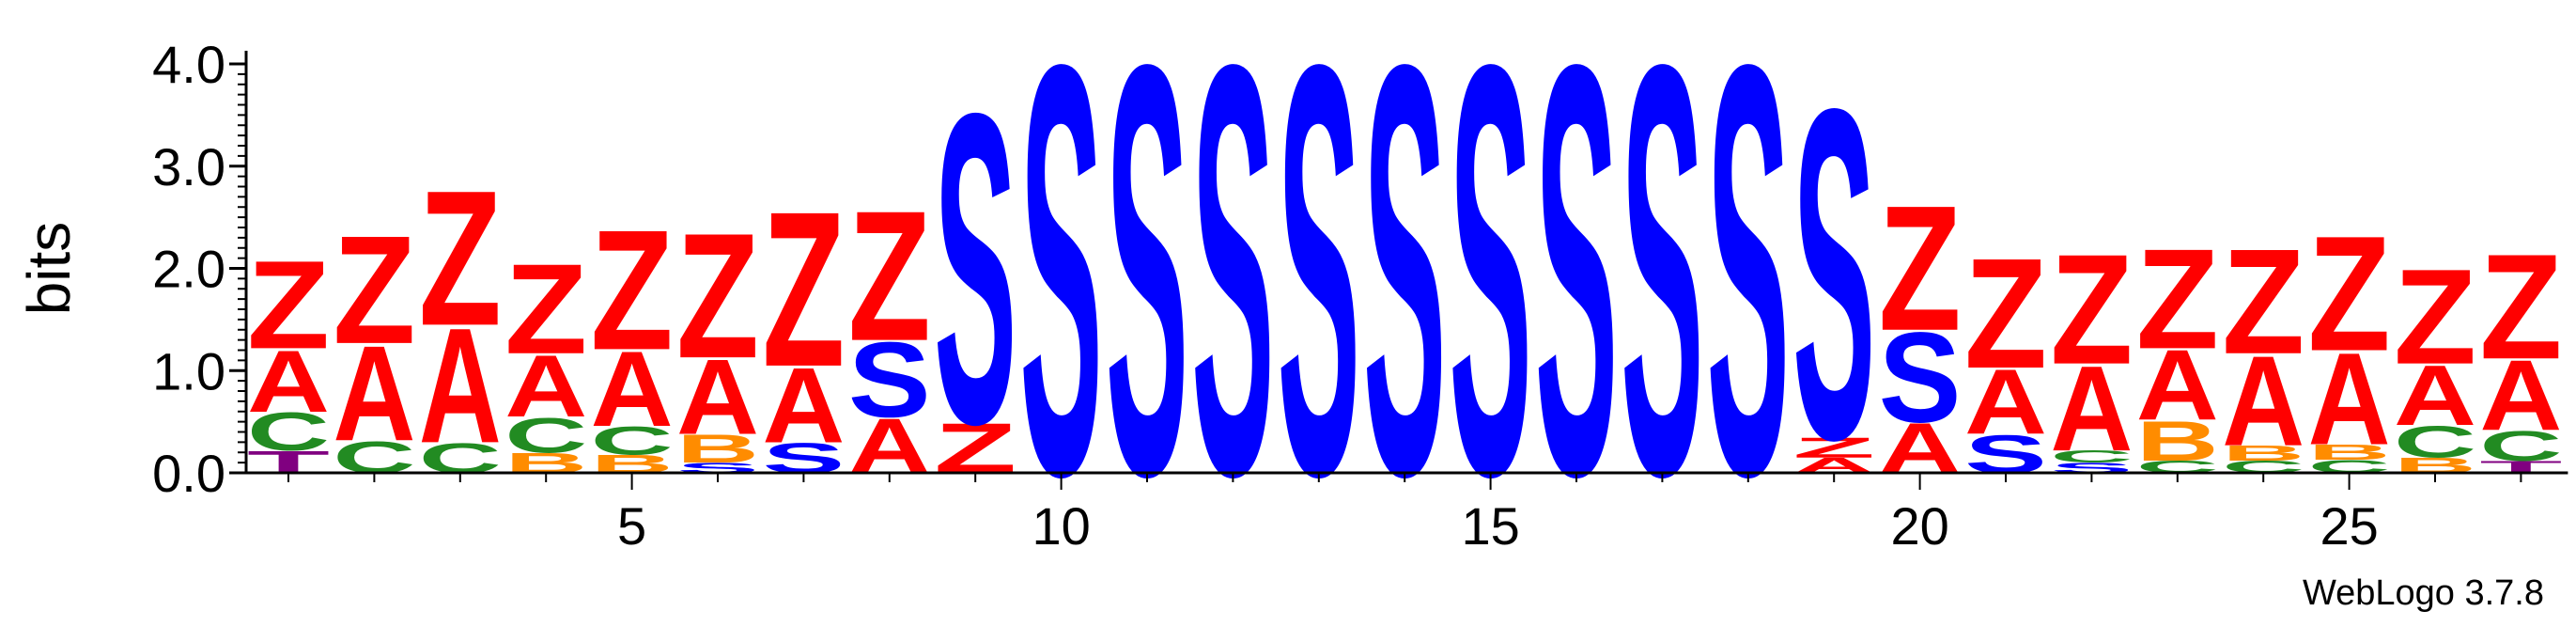 The height and width of the screenshot is (627, 2576). Describe the element at coordinates (632, 526) in the screenshot. I see `x-tick-label: 5` at that location.